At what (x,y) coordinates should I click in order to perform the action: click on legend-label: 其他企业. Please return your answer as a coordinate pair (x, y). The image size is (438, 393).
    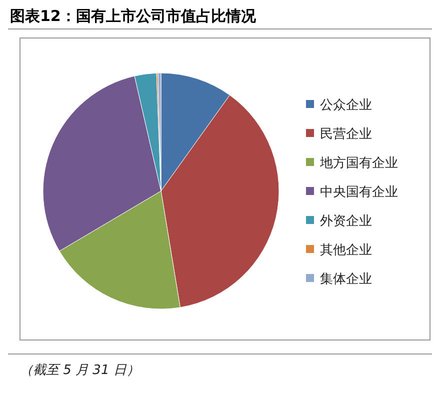
    Looking at the image, I should click on (346, 250).